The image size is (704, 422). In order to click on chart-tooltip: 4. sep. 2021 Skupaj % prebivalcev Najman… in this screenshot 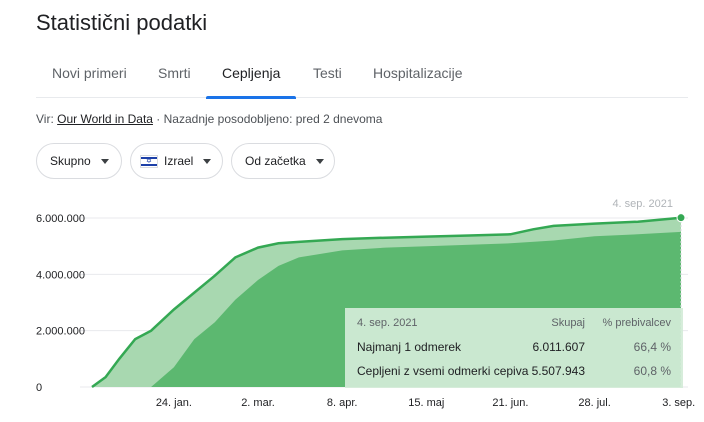, I will do `click(514, 348)`.